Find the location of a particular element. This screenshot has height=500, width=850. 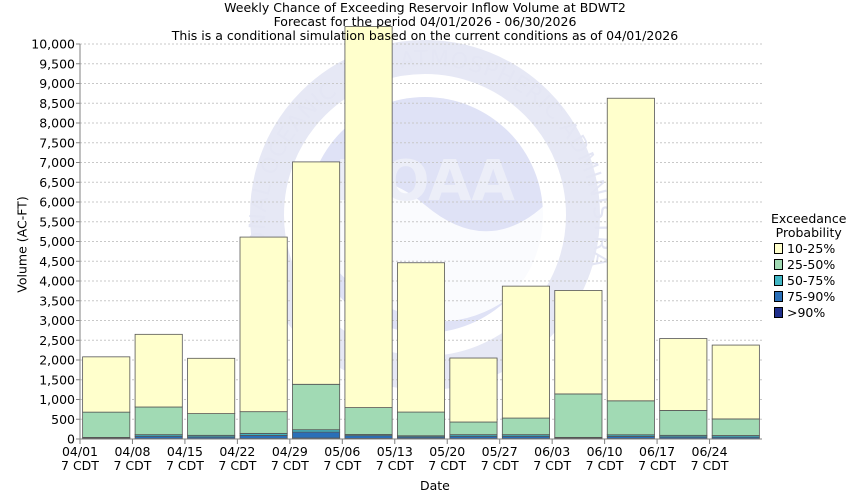

legend-title-line-1: Exceedance is located at coordinates (809, 218).